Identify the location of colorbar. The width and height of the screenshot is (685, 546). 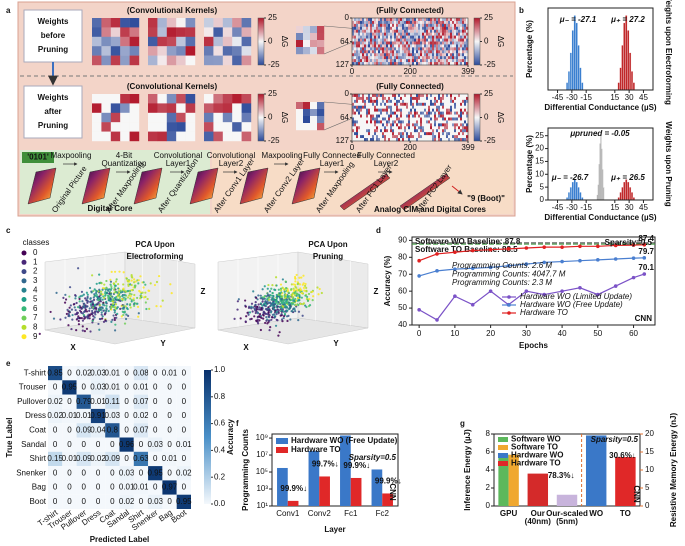
(477, 117).